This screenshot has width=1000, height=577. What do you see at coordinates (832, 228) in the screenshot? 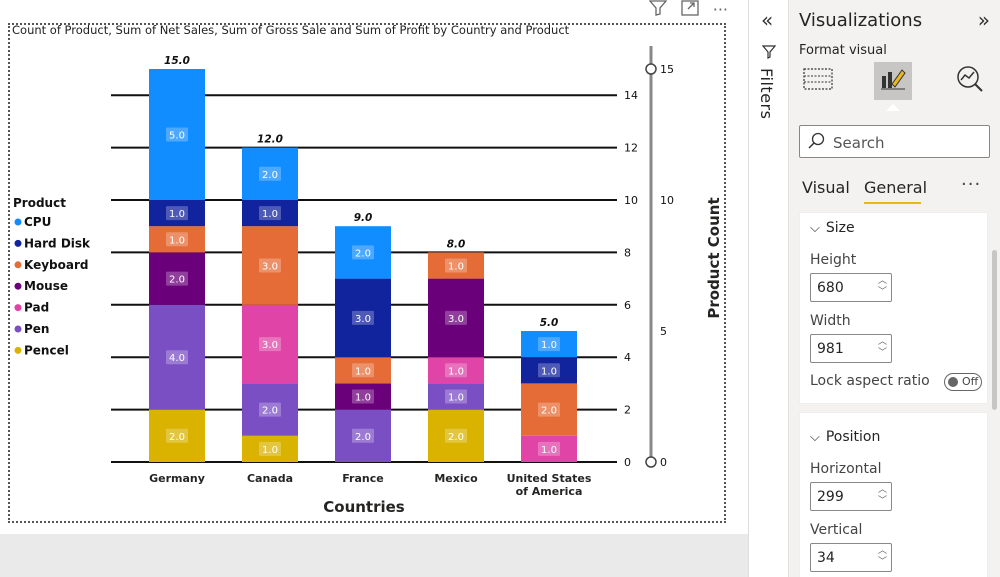
I see `size-section-header: ⌵ Size` at bounding box center [832, 228].